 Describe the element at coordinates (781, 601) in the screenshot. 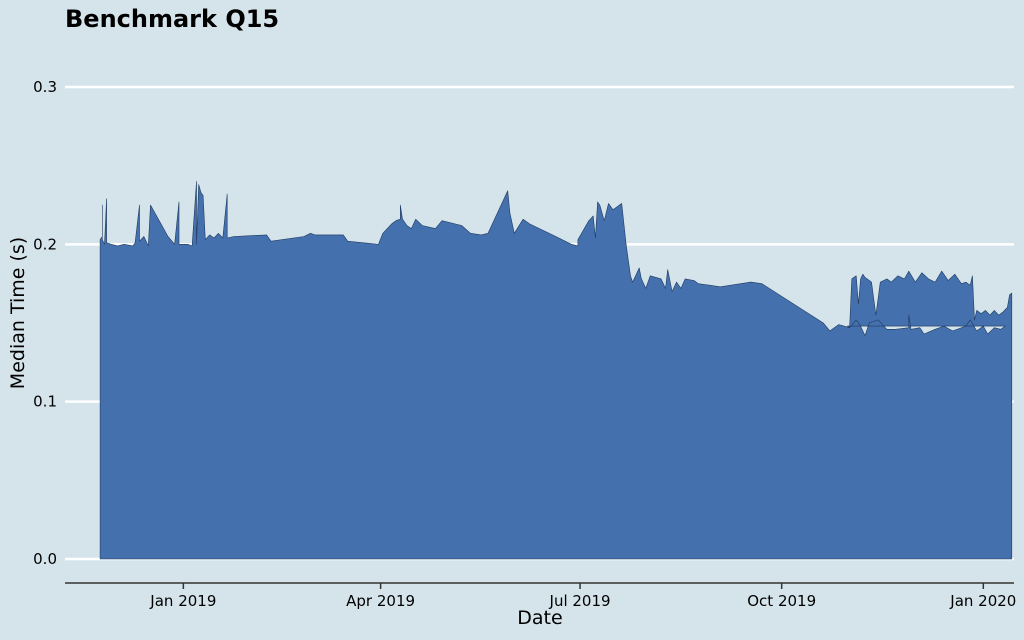

I see `x-tick-label: Oct 2019` at that location.